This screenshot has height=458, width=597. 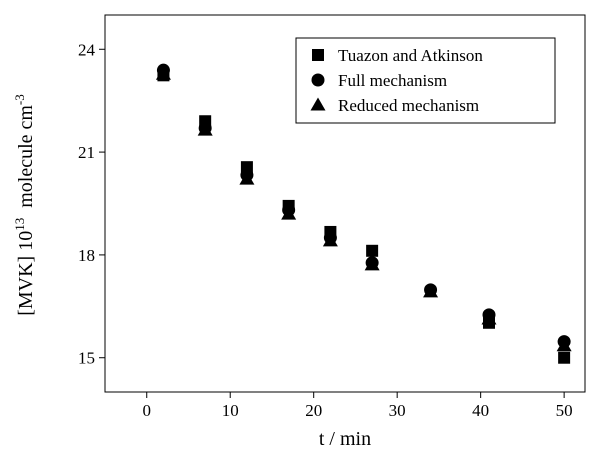 What do you see at coordinates (19, 224) in the screenshot?
I see `y-label-sup: 13` at bounding box center [19, 224].